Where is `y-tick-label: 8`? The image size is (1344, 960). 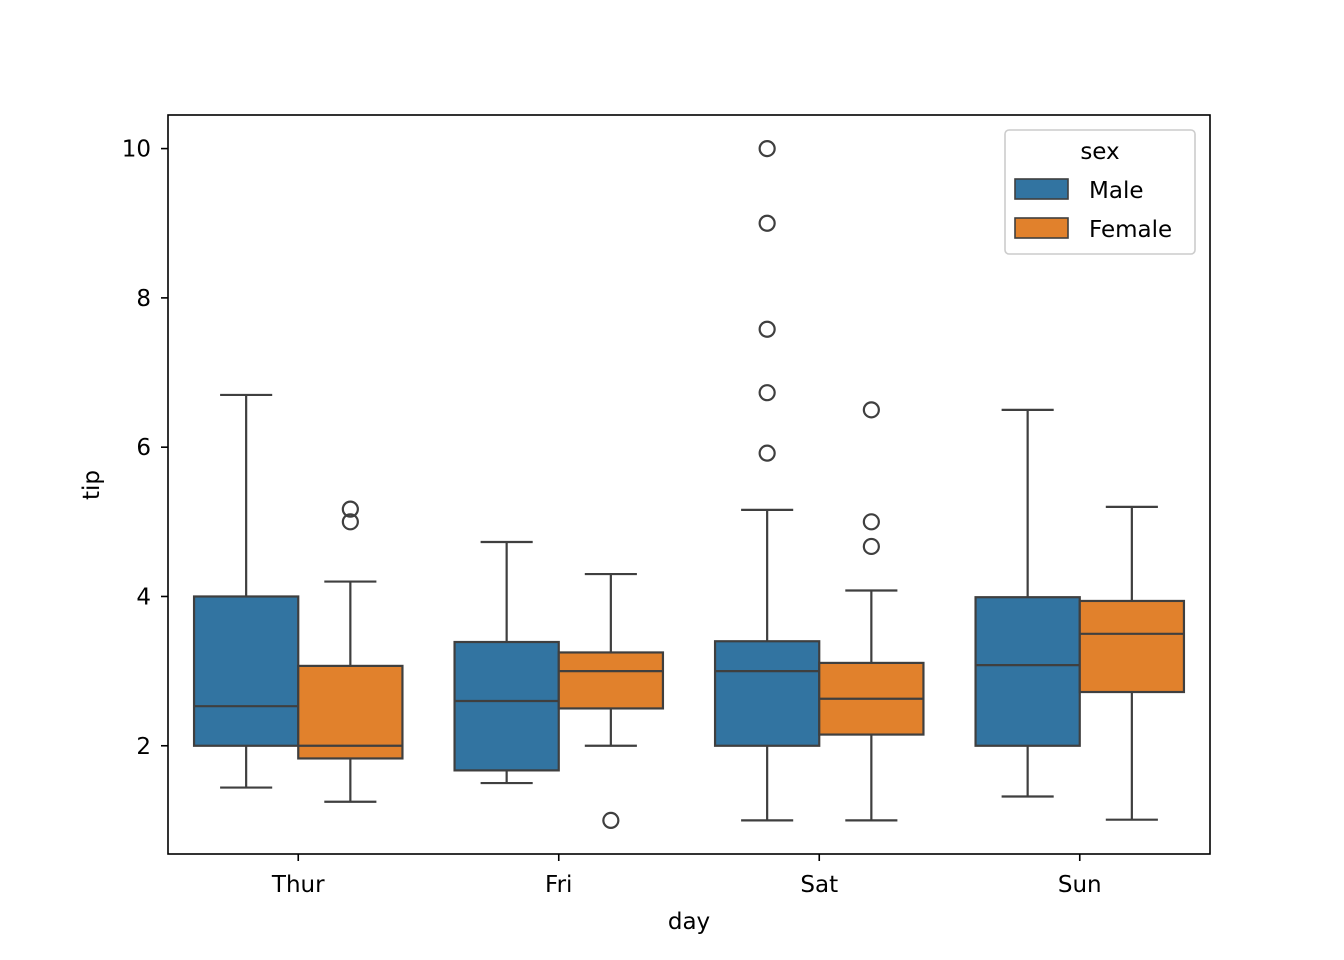
y-tick-label: 8 is located at coordinates (143, 299).